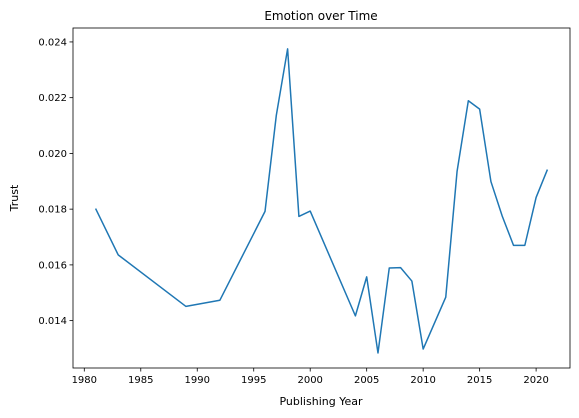 This screenshot has height=418, width=579. I want to click on y-axis-label: Trust, so click(14, 198).